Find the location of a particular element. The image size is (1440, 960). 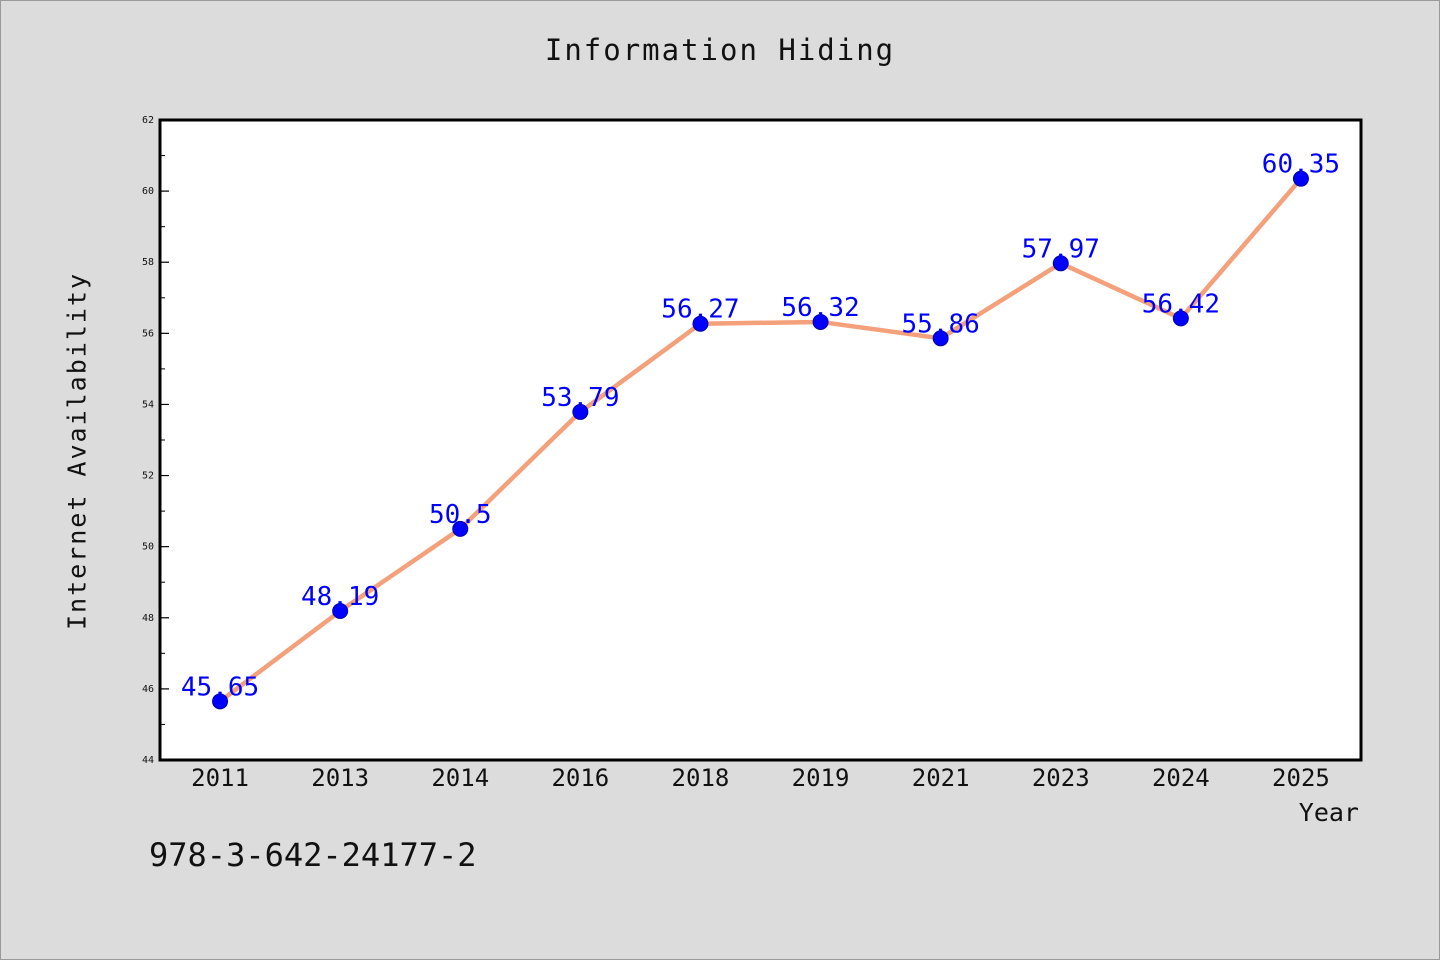

x-axis-label: Year is located at coordinates (1328, 812).